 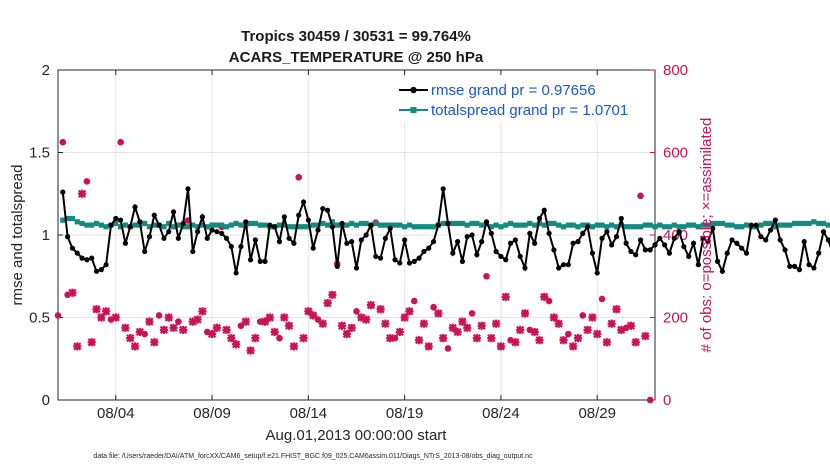 What do you see at coordinates (39, 318) in the screenshot?
I see `y-left-tick-label: 0.5` at bounding box center [39, 318].